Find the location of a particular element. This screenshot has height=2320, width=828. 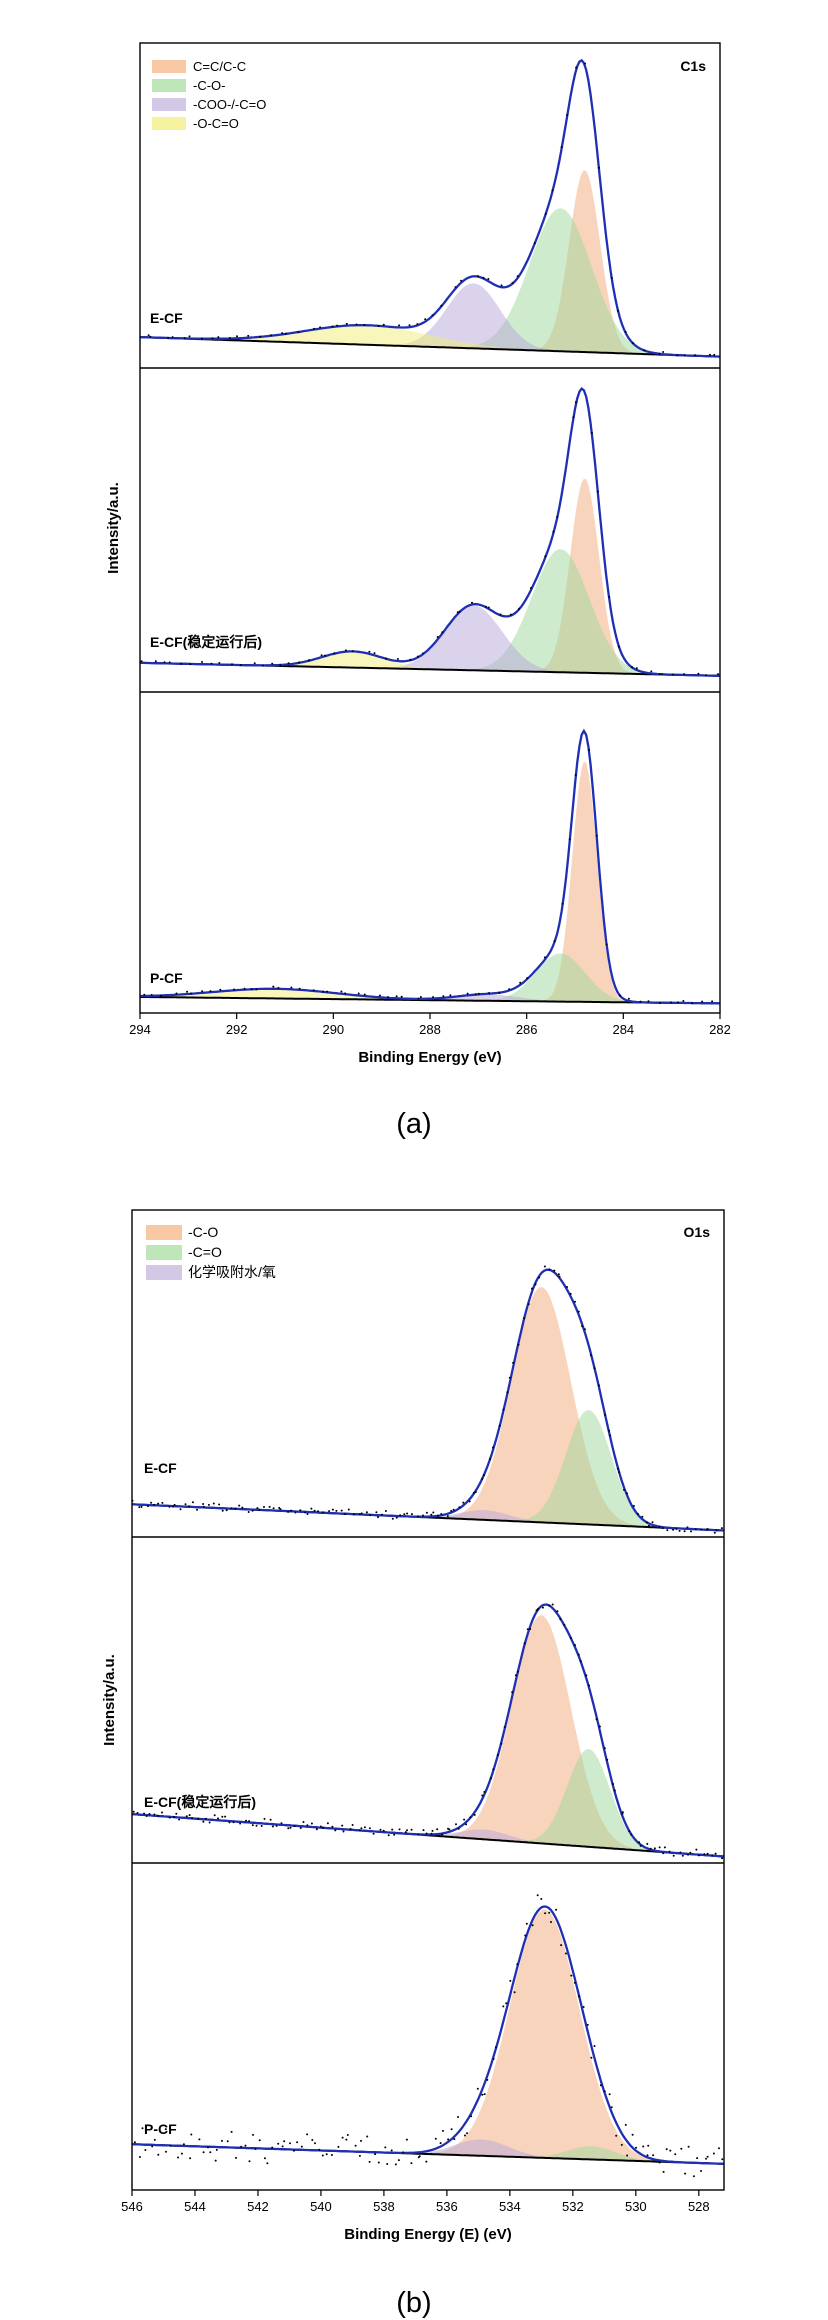

b-x-tick-label: 546 is located at coordinates (132, 2206).